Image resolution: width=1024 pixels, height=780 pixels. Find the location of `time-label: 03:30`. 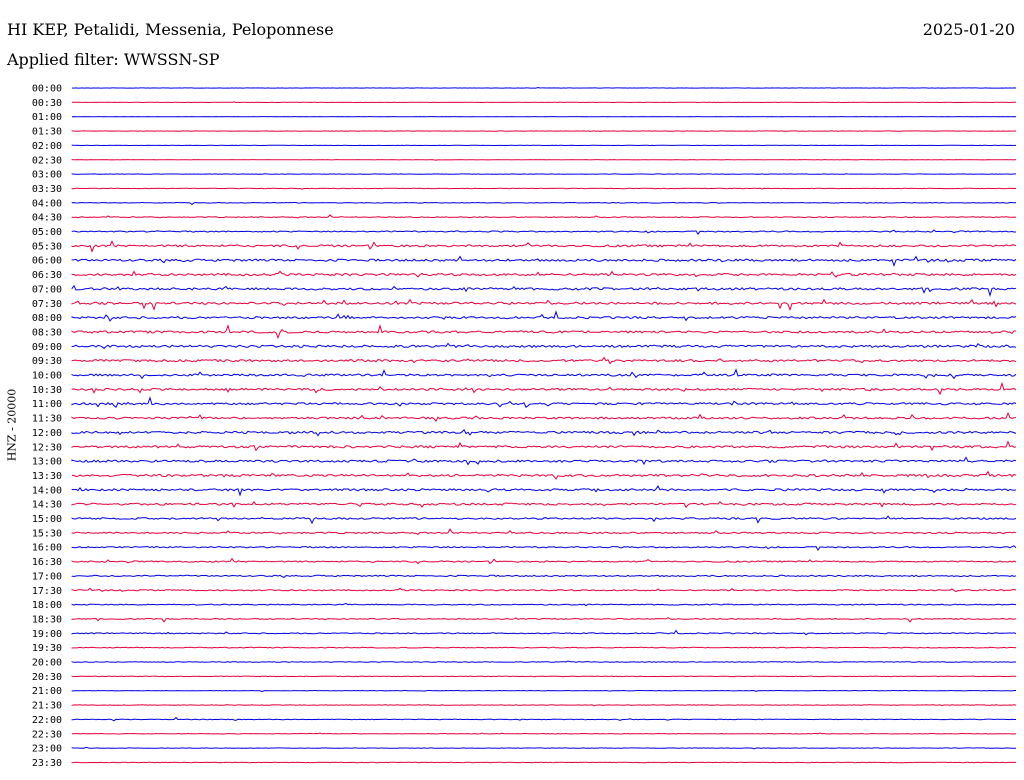

time-label: 03:30 is located at coordinates (47, 189).